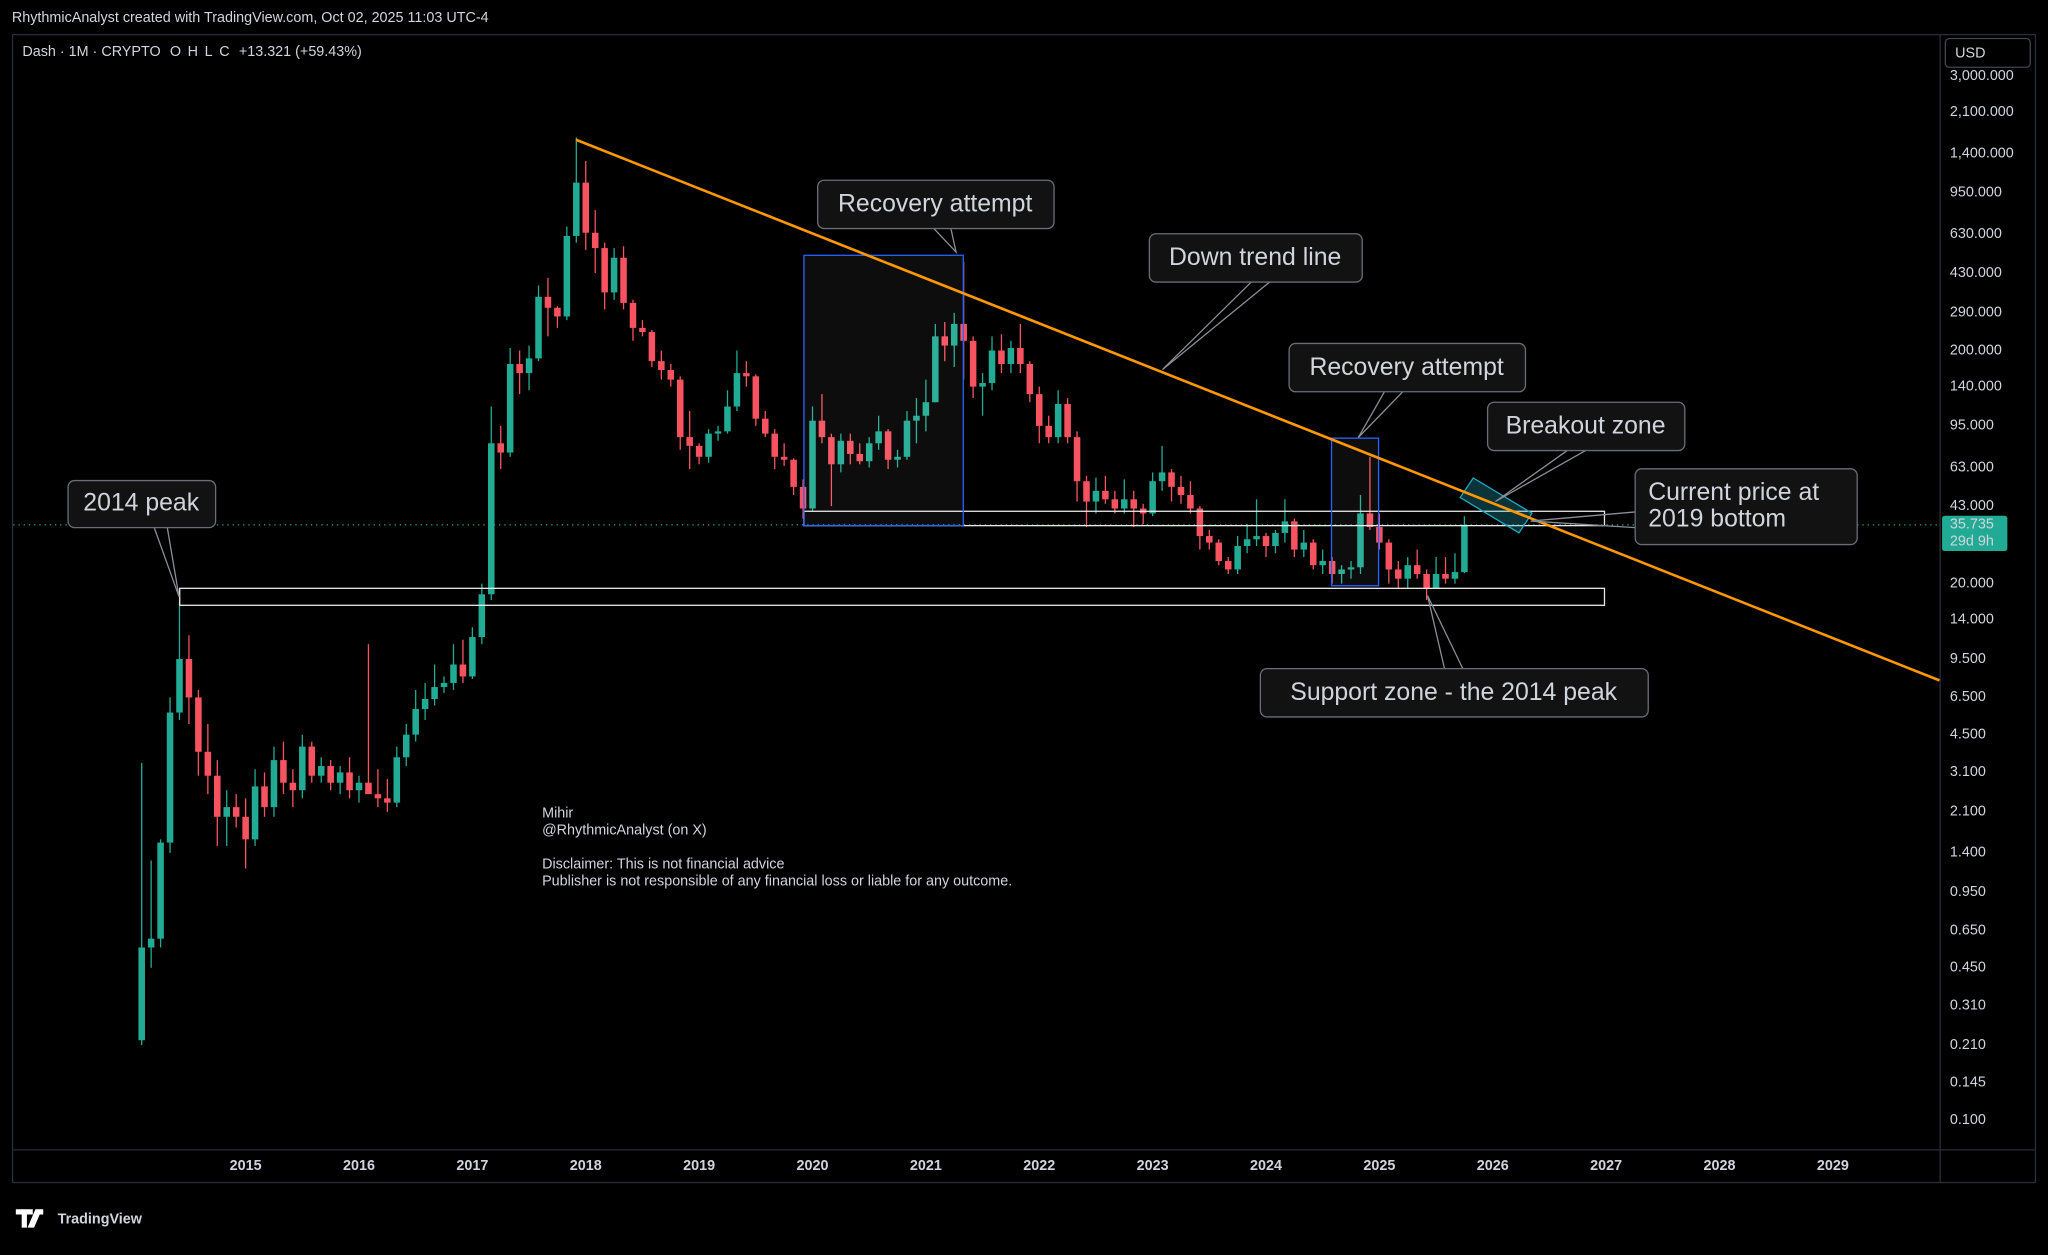 The height and width of the screenshot is (1255, 2048). Describe the element at coordinates (1039, 1166) in the screenshot. I see `x-tick-label: 2022` at that location.